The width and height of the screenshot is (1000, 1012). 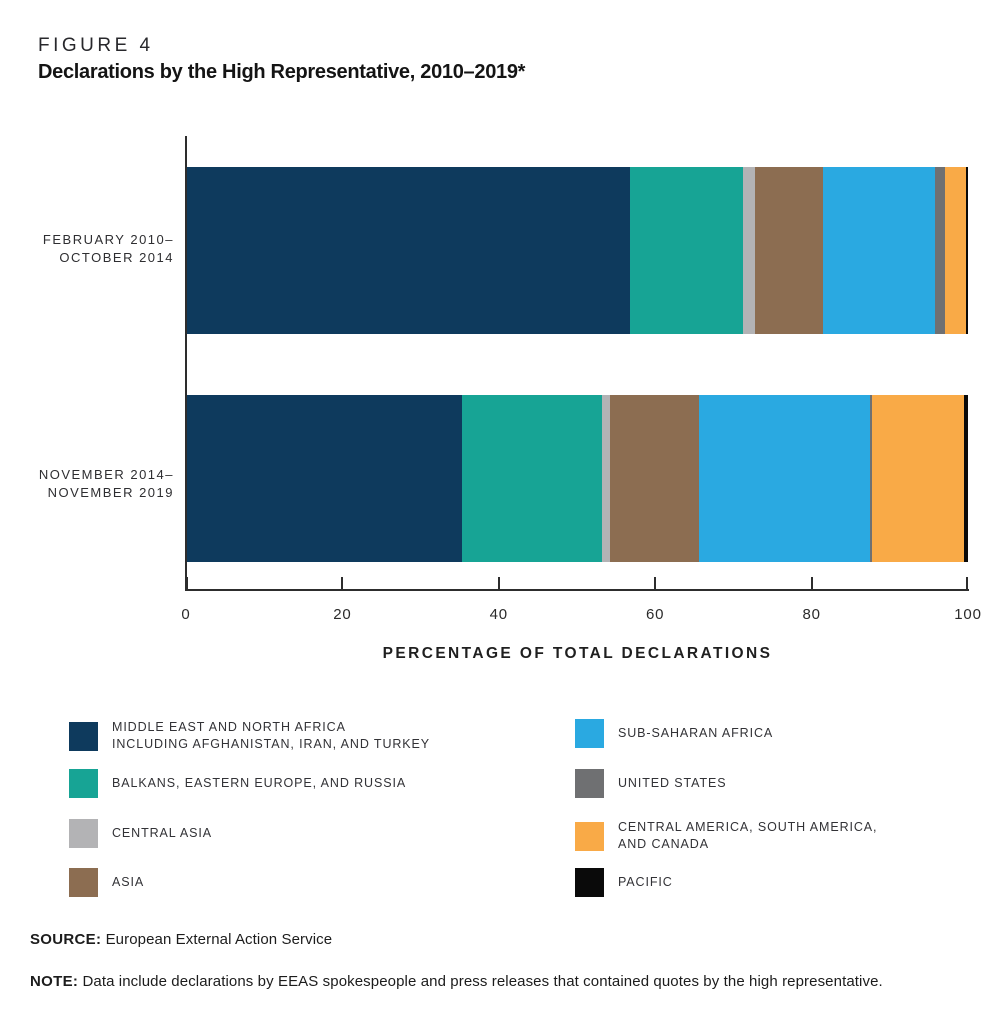 I want to click on tick-label-100: 100, so click(x=968, y=614).